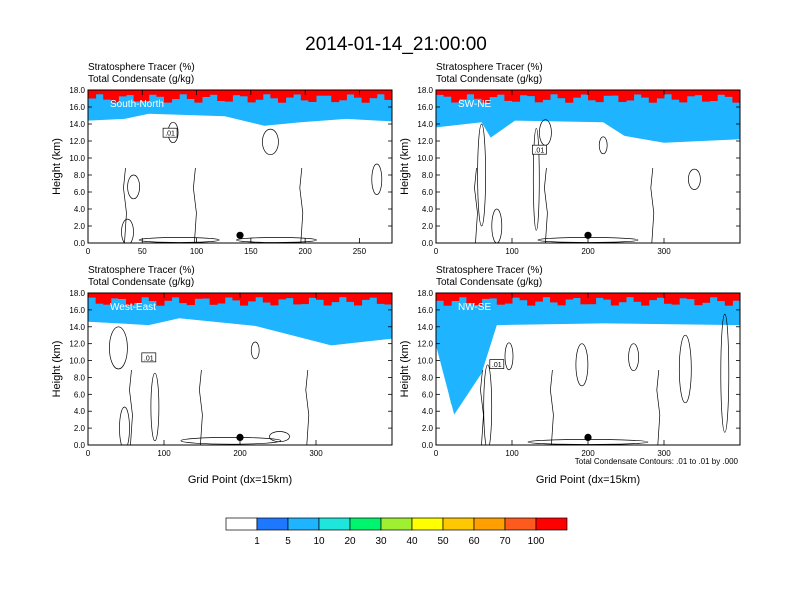  I want to click on colorbar-label: 50, so click(443, 541).